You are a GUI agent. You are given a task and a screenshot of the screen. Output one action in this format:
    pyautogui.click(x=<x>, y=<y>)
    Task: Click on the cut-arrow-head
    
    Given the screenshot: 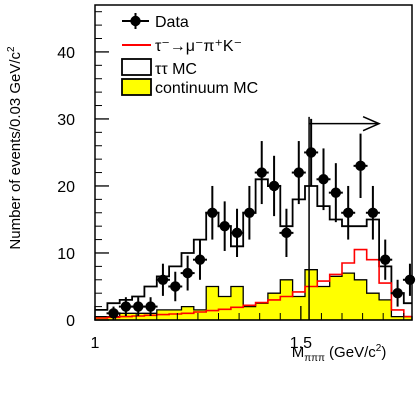 What is the action you would take?
    pyautogui.click(x=371, y=123)
    